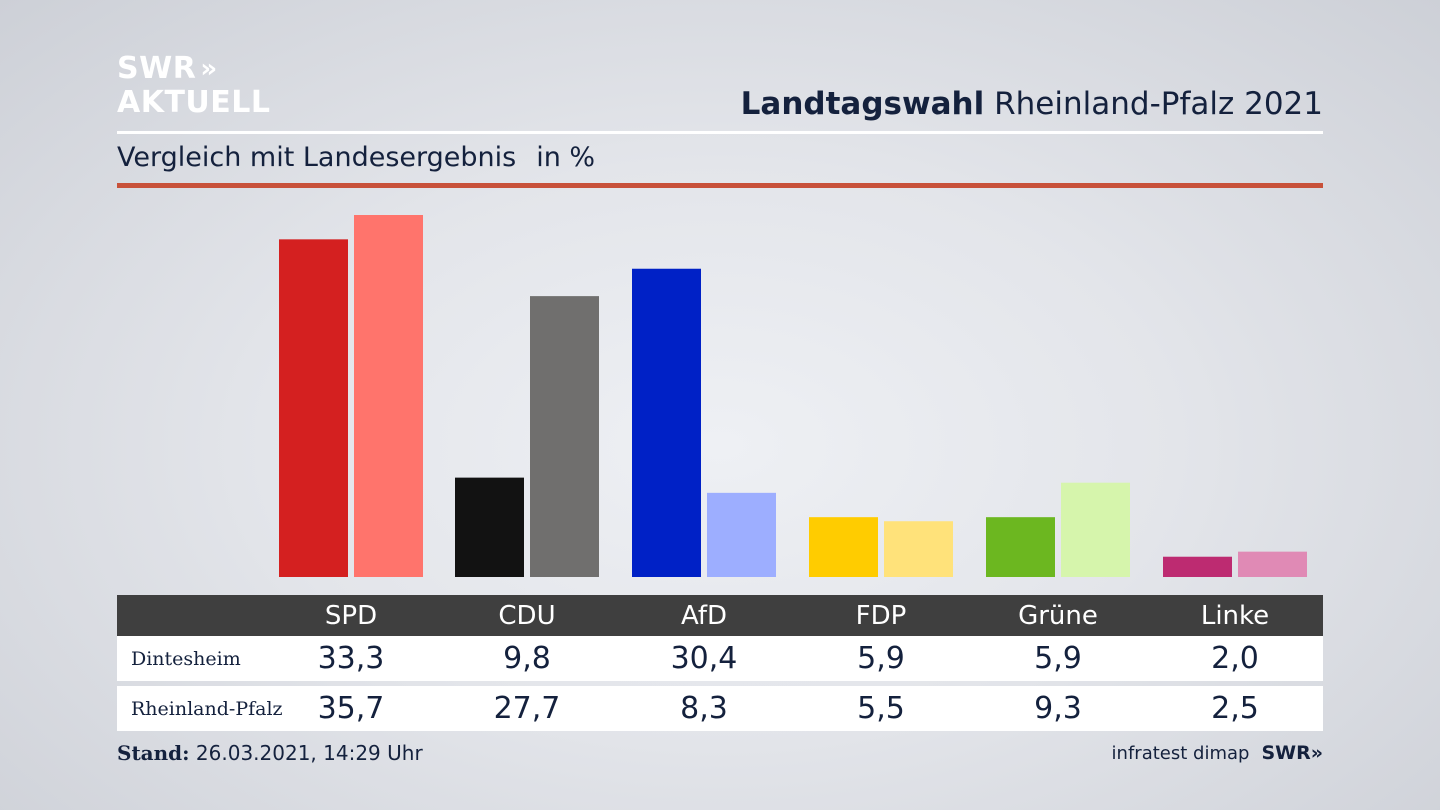 This screenshot has width=1440, height=810. Describe the element at coordinates (351, 708) in the screenshot. I see `table-cell: 35,7` at that location.